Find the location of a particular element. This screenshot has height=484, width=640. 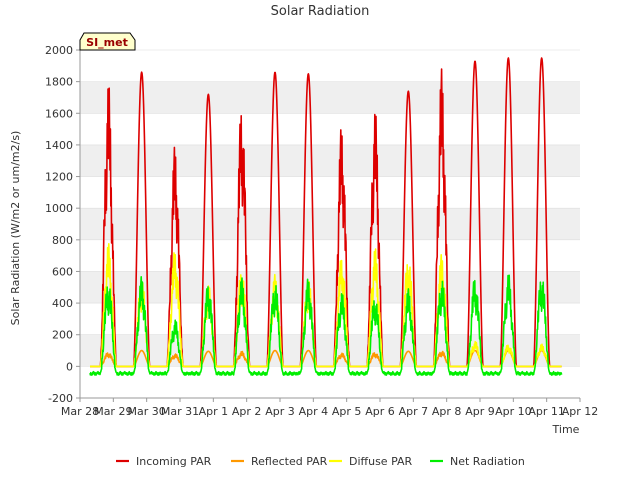

site-label-box is located at coordinates (107, 41).